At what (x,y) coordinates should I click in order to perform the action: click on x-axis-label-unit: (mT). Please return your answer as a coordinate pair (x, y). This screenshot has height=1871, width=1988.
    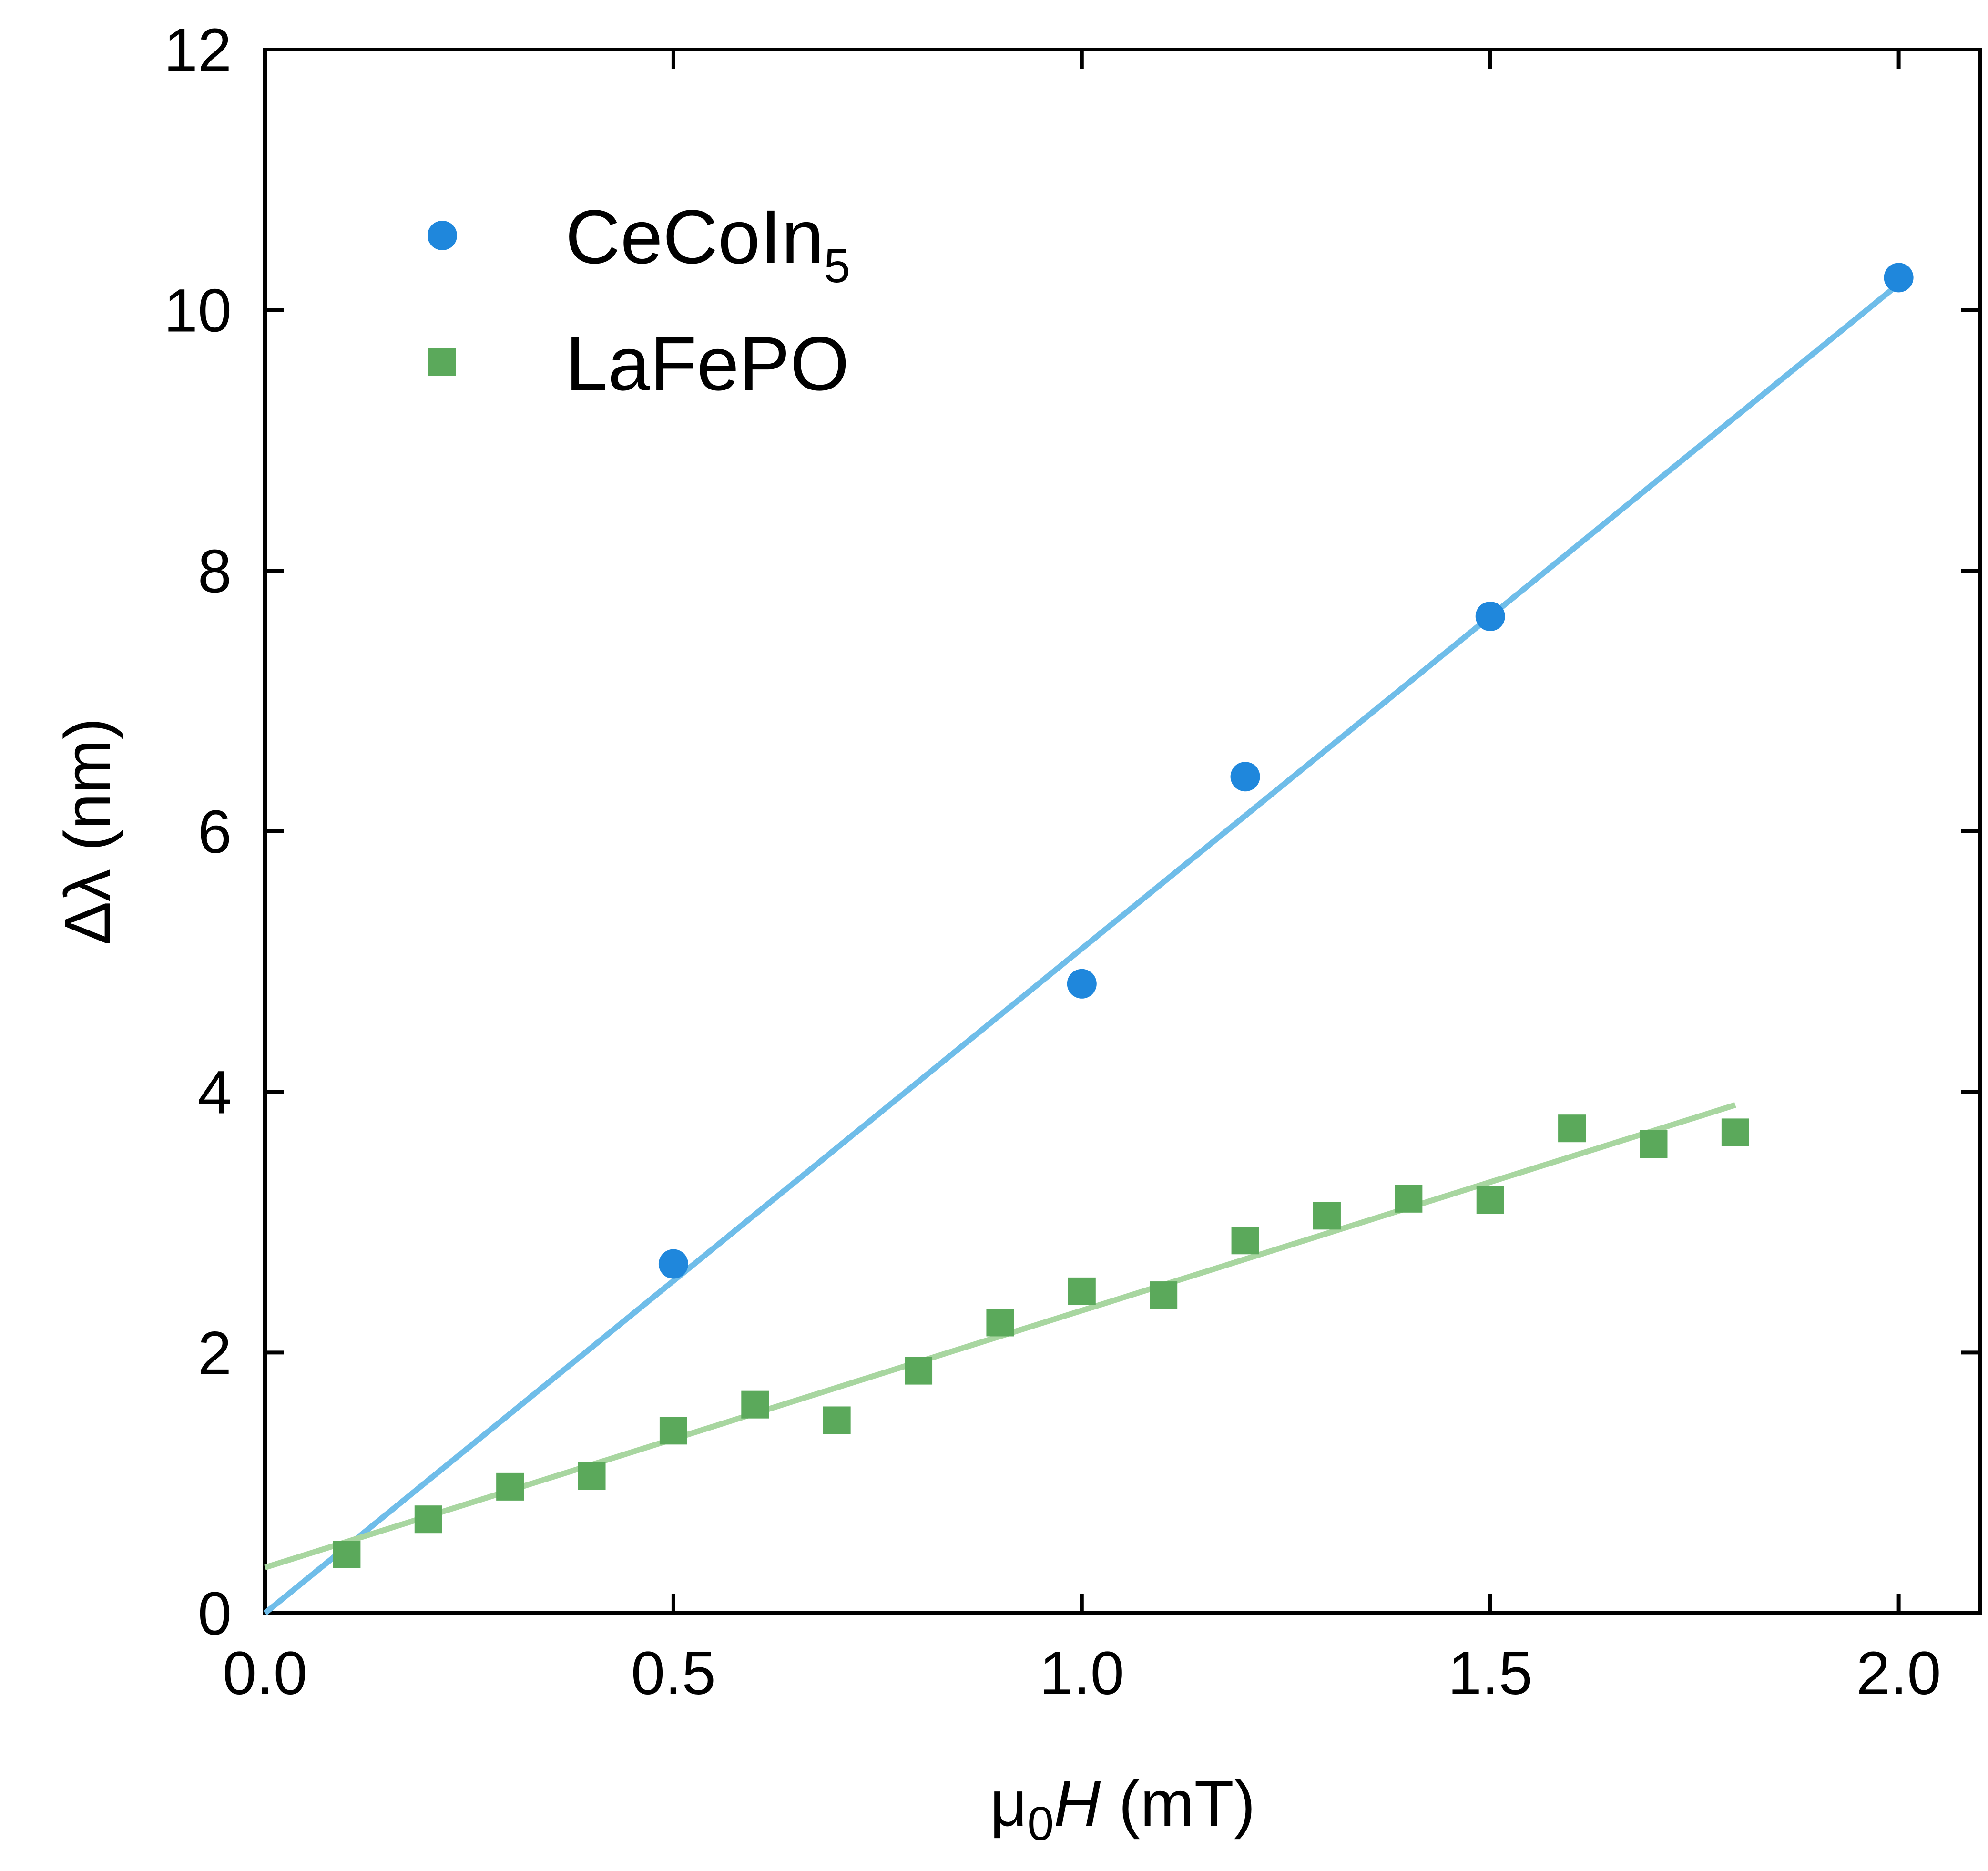
    Looking at the image, I should click on (1178, 1803).